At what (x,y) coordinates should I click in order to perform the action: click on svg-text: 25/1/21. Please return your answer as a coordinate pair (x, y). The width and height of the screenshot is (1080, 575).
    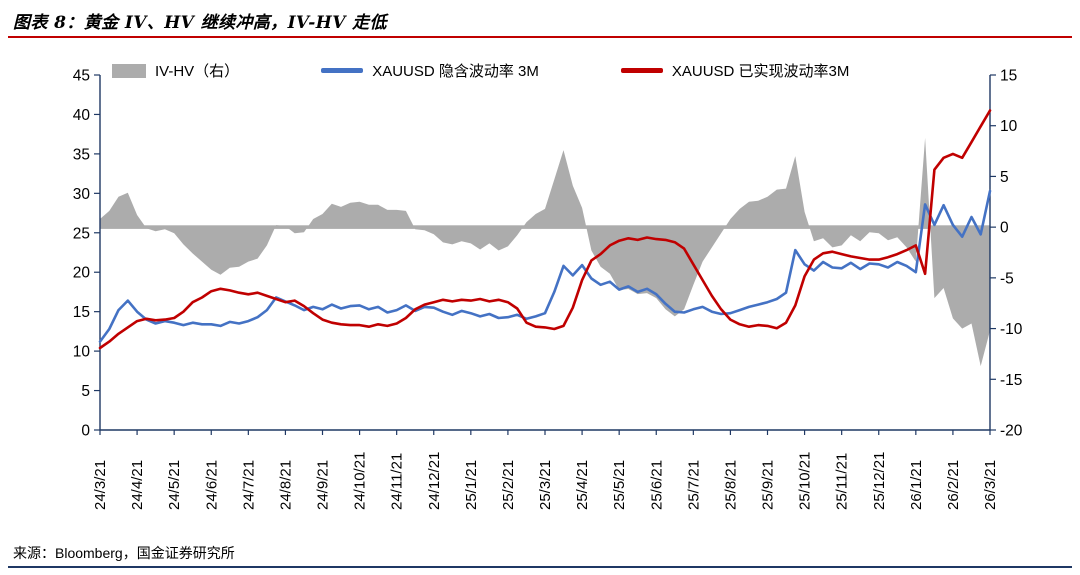
    Looking at the image, I should click on (471, 485).